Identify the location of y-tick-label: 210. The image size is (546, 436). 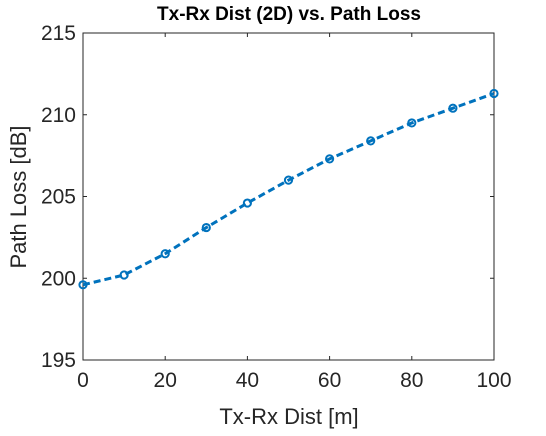
(58, 115).